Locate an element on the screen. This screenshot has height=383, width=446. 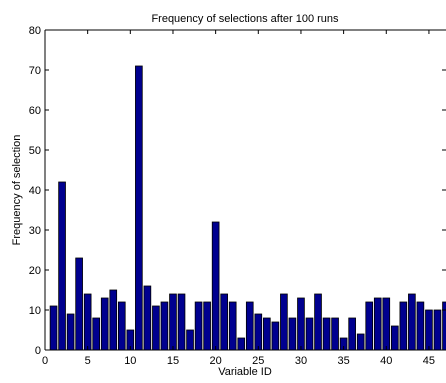
x-tick-label: 45 is located at coordinates (429, 361).